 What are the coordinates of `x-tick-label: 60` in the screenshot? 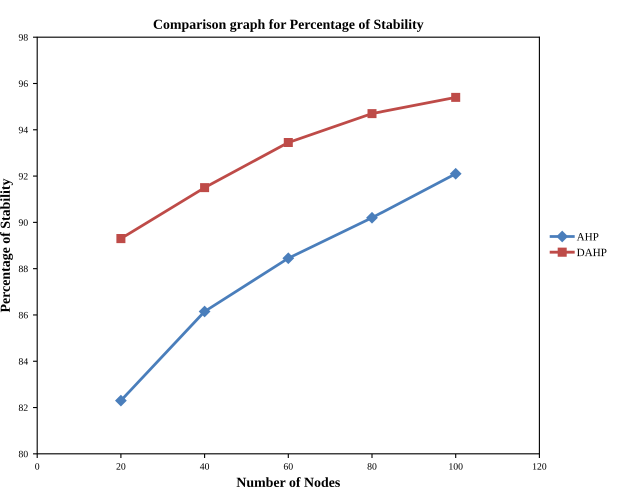 It's located at (288, 466).